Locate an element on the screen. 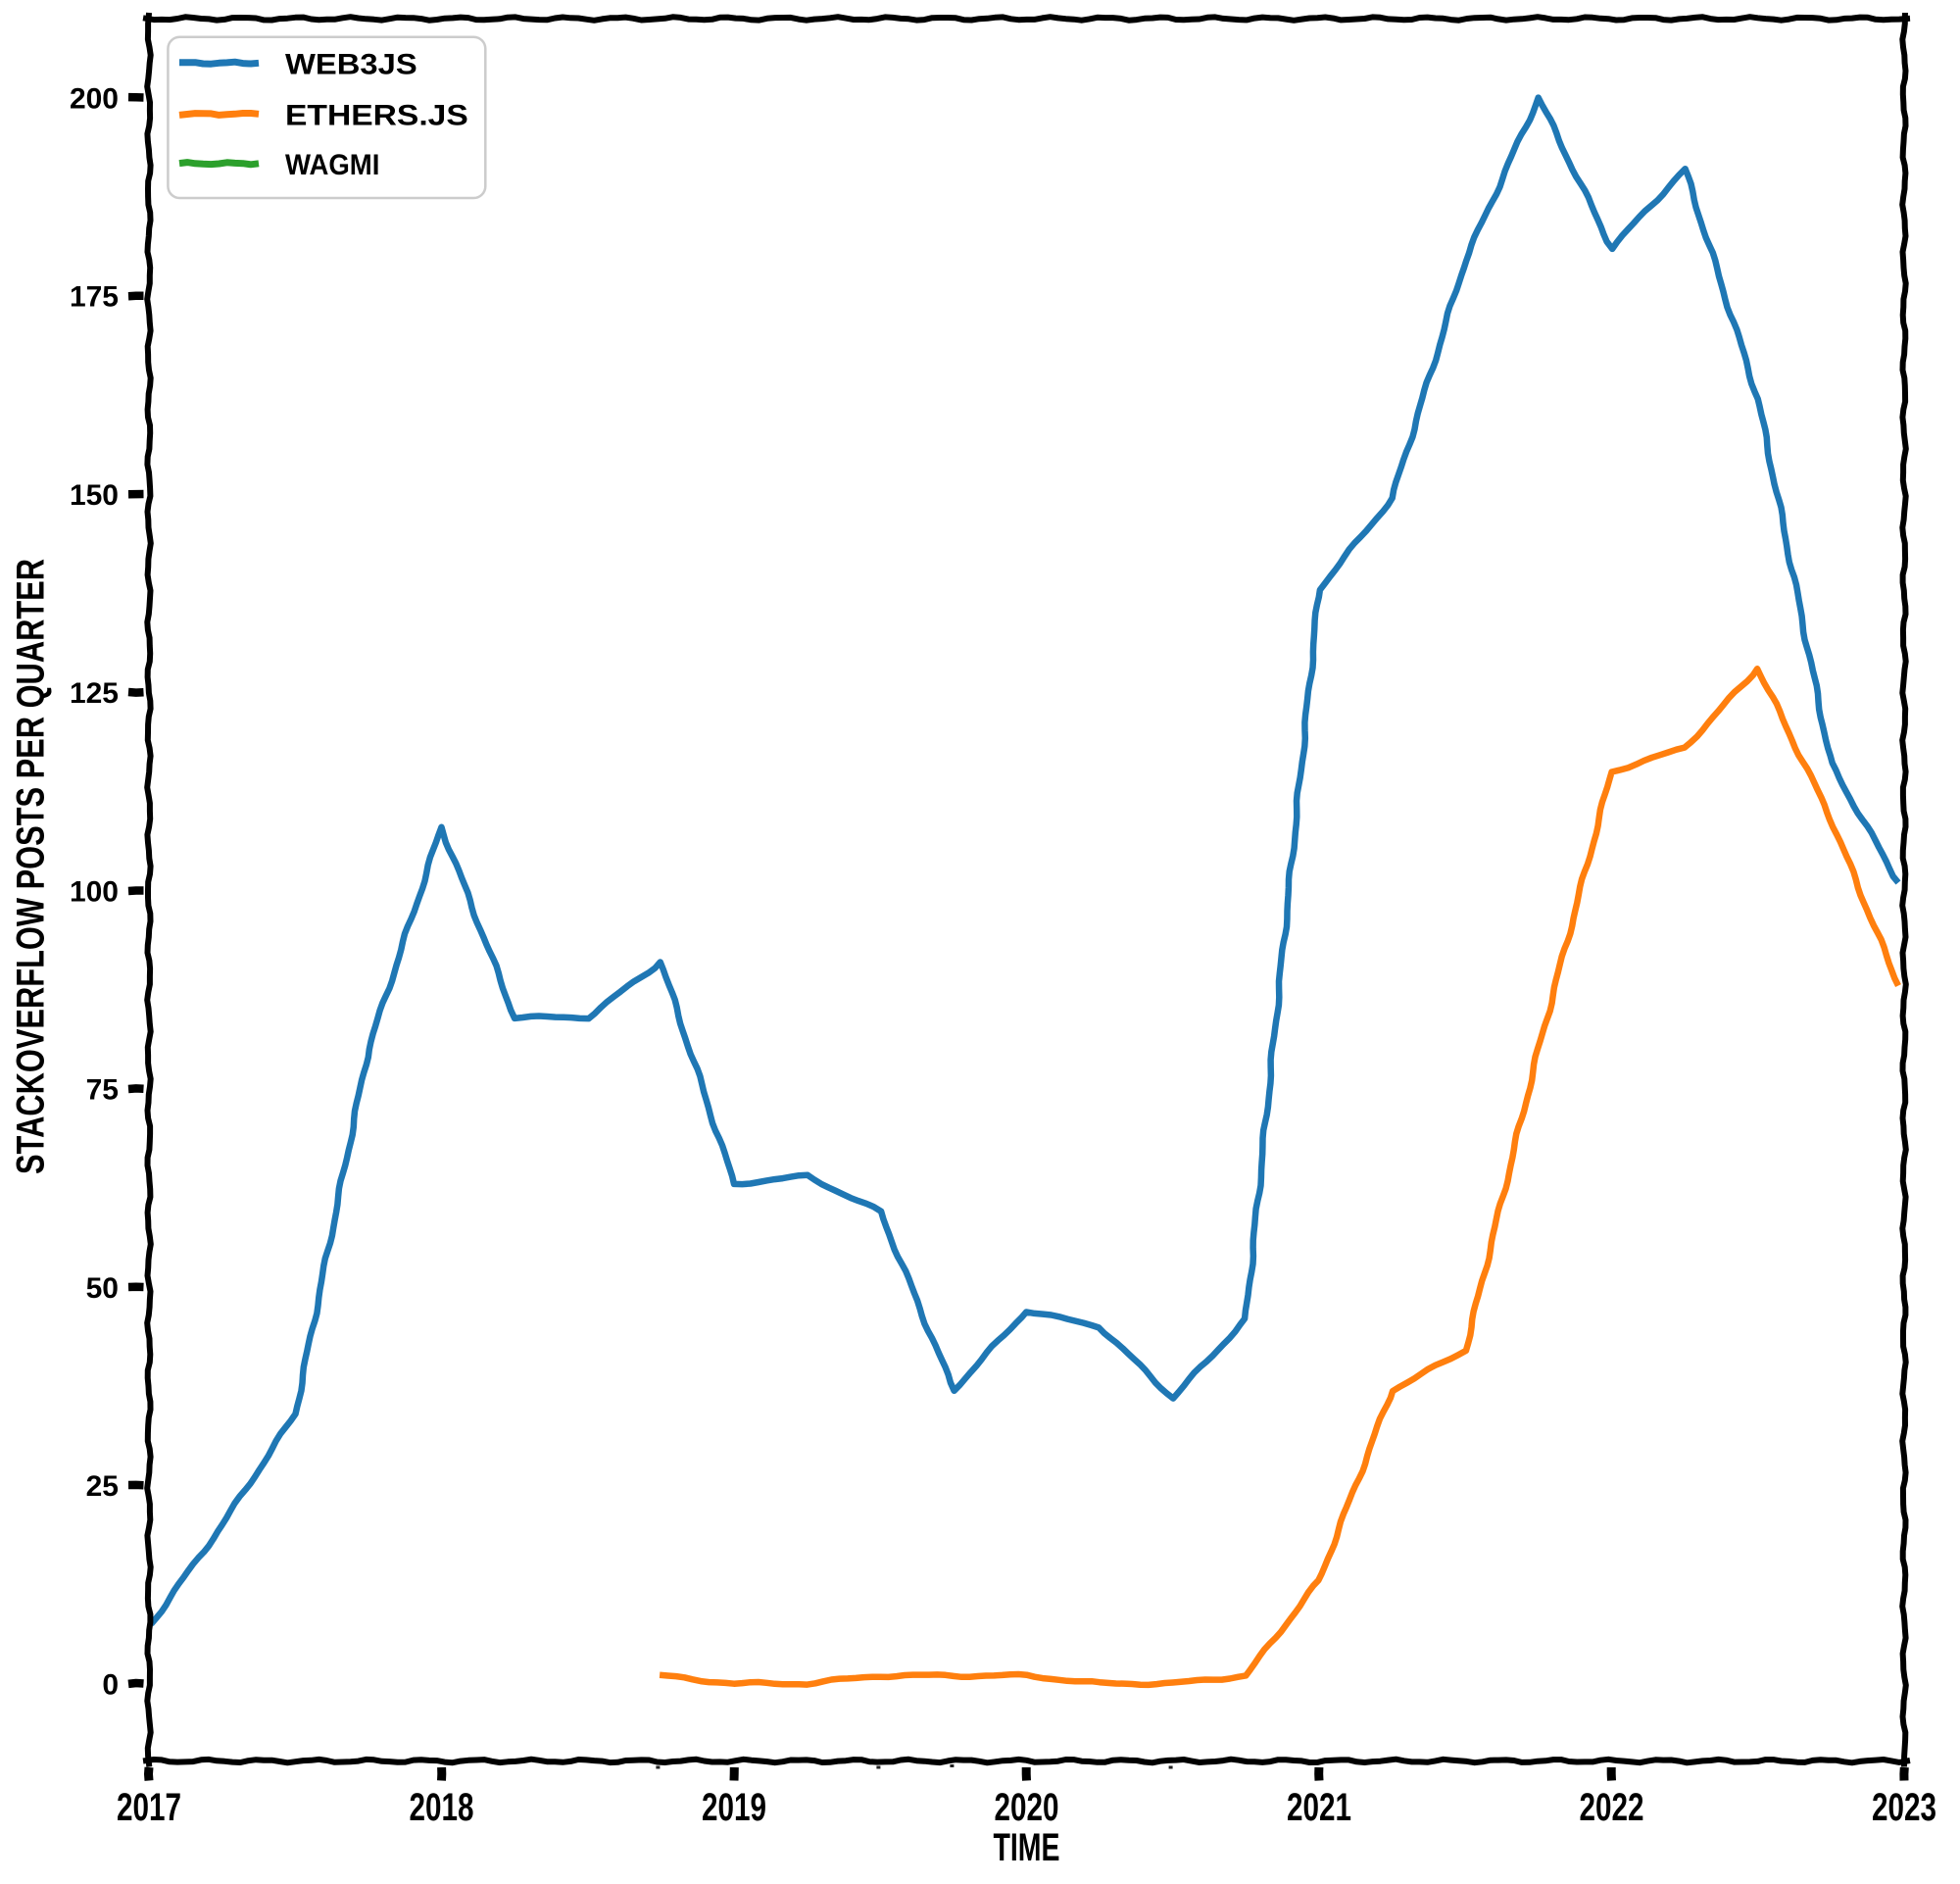  svg-text: 2022 is located at coordinates (1612, 1808).